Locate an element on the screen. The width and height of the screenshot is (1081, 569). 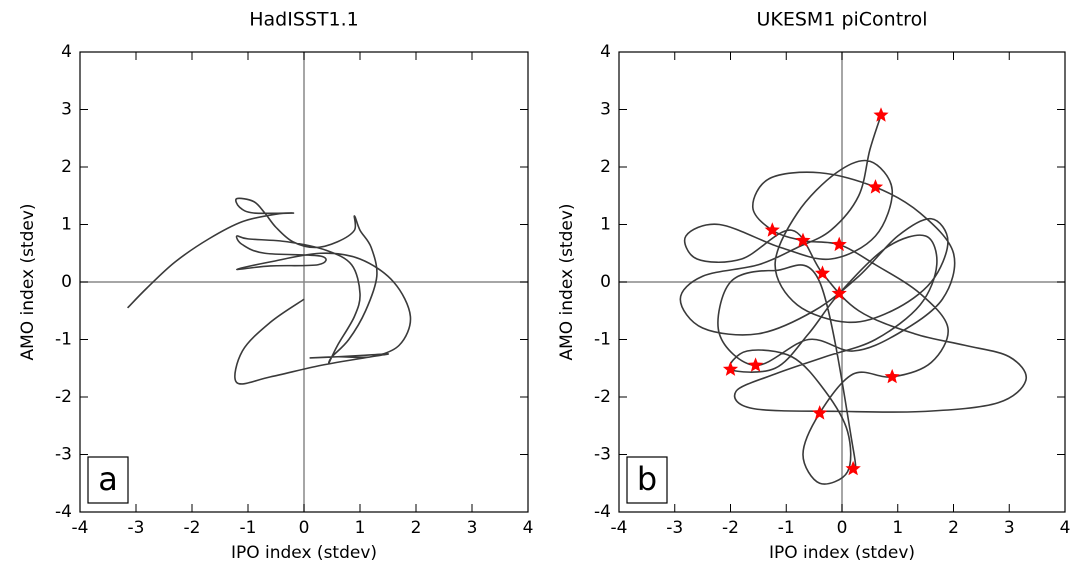
chart-title: HadISST1.1 is located at coordinates (304, 20).